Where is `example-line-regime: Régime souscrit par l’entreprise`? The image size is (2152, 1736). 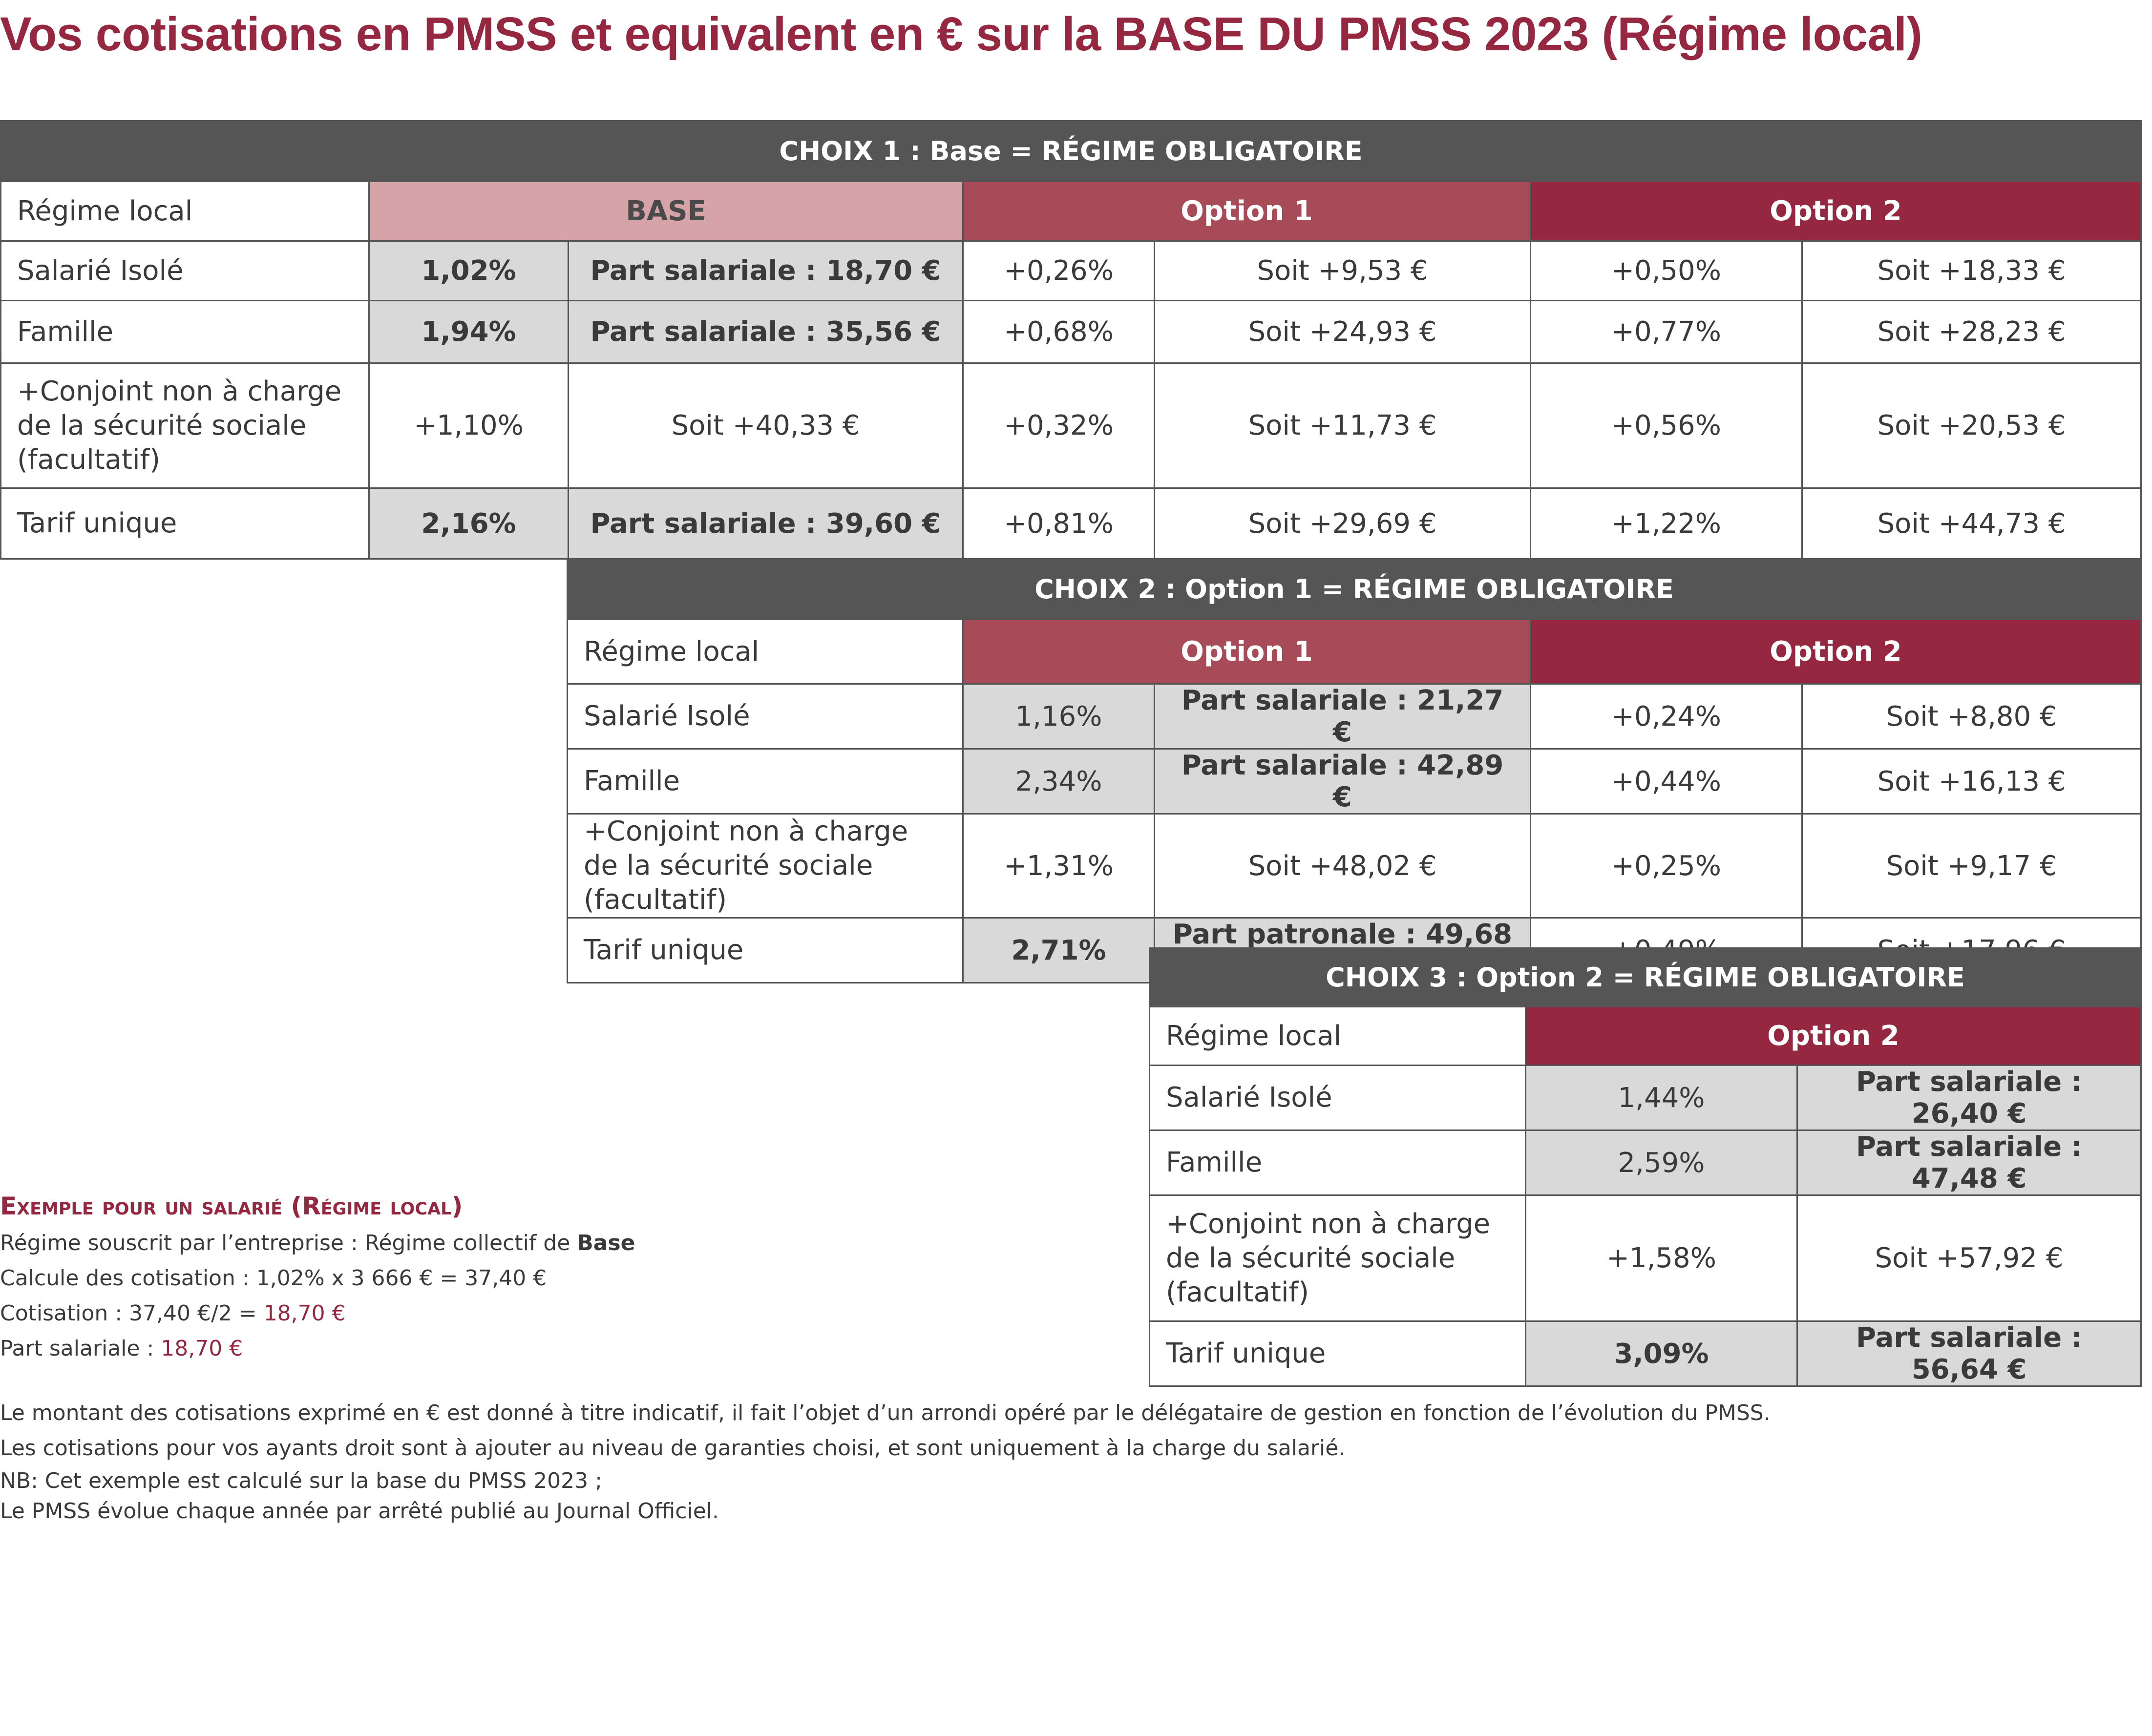
example-line-regime: Régime souscrit par l’entreprise is located at coordinates (318, 1243).